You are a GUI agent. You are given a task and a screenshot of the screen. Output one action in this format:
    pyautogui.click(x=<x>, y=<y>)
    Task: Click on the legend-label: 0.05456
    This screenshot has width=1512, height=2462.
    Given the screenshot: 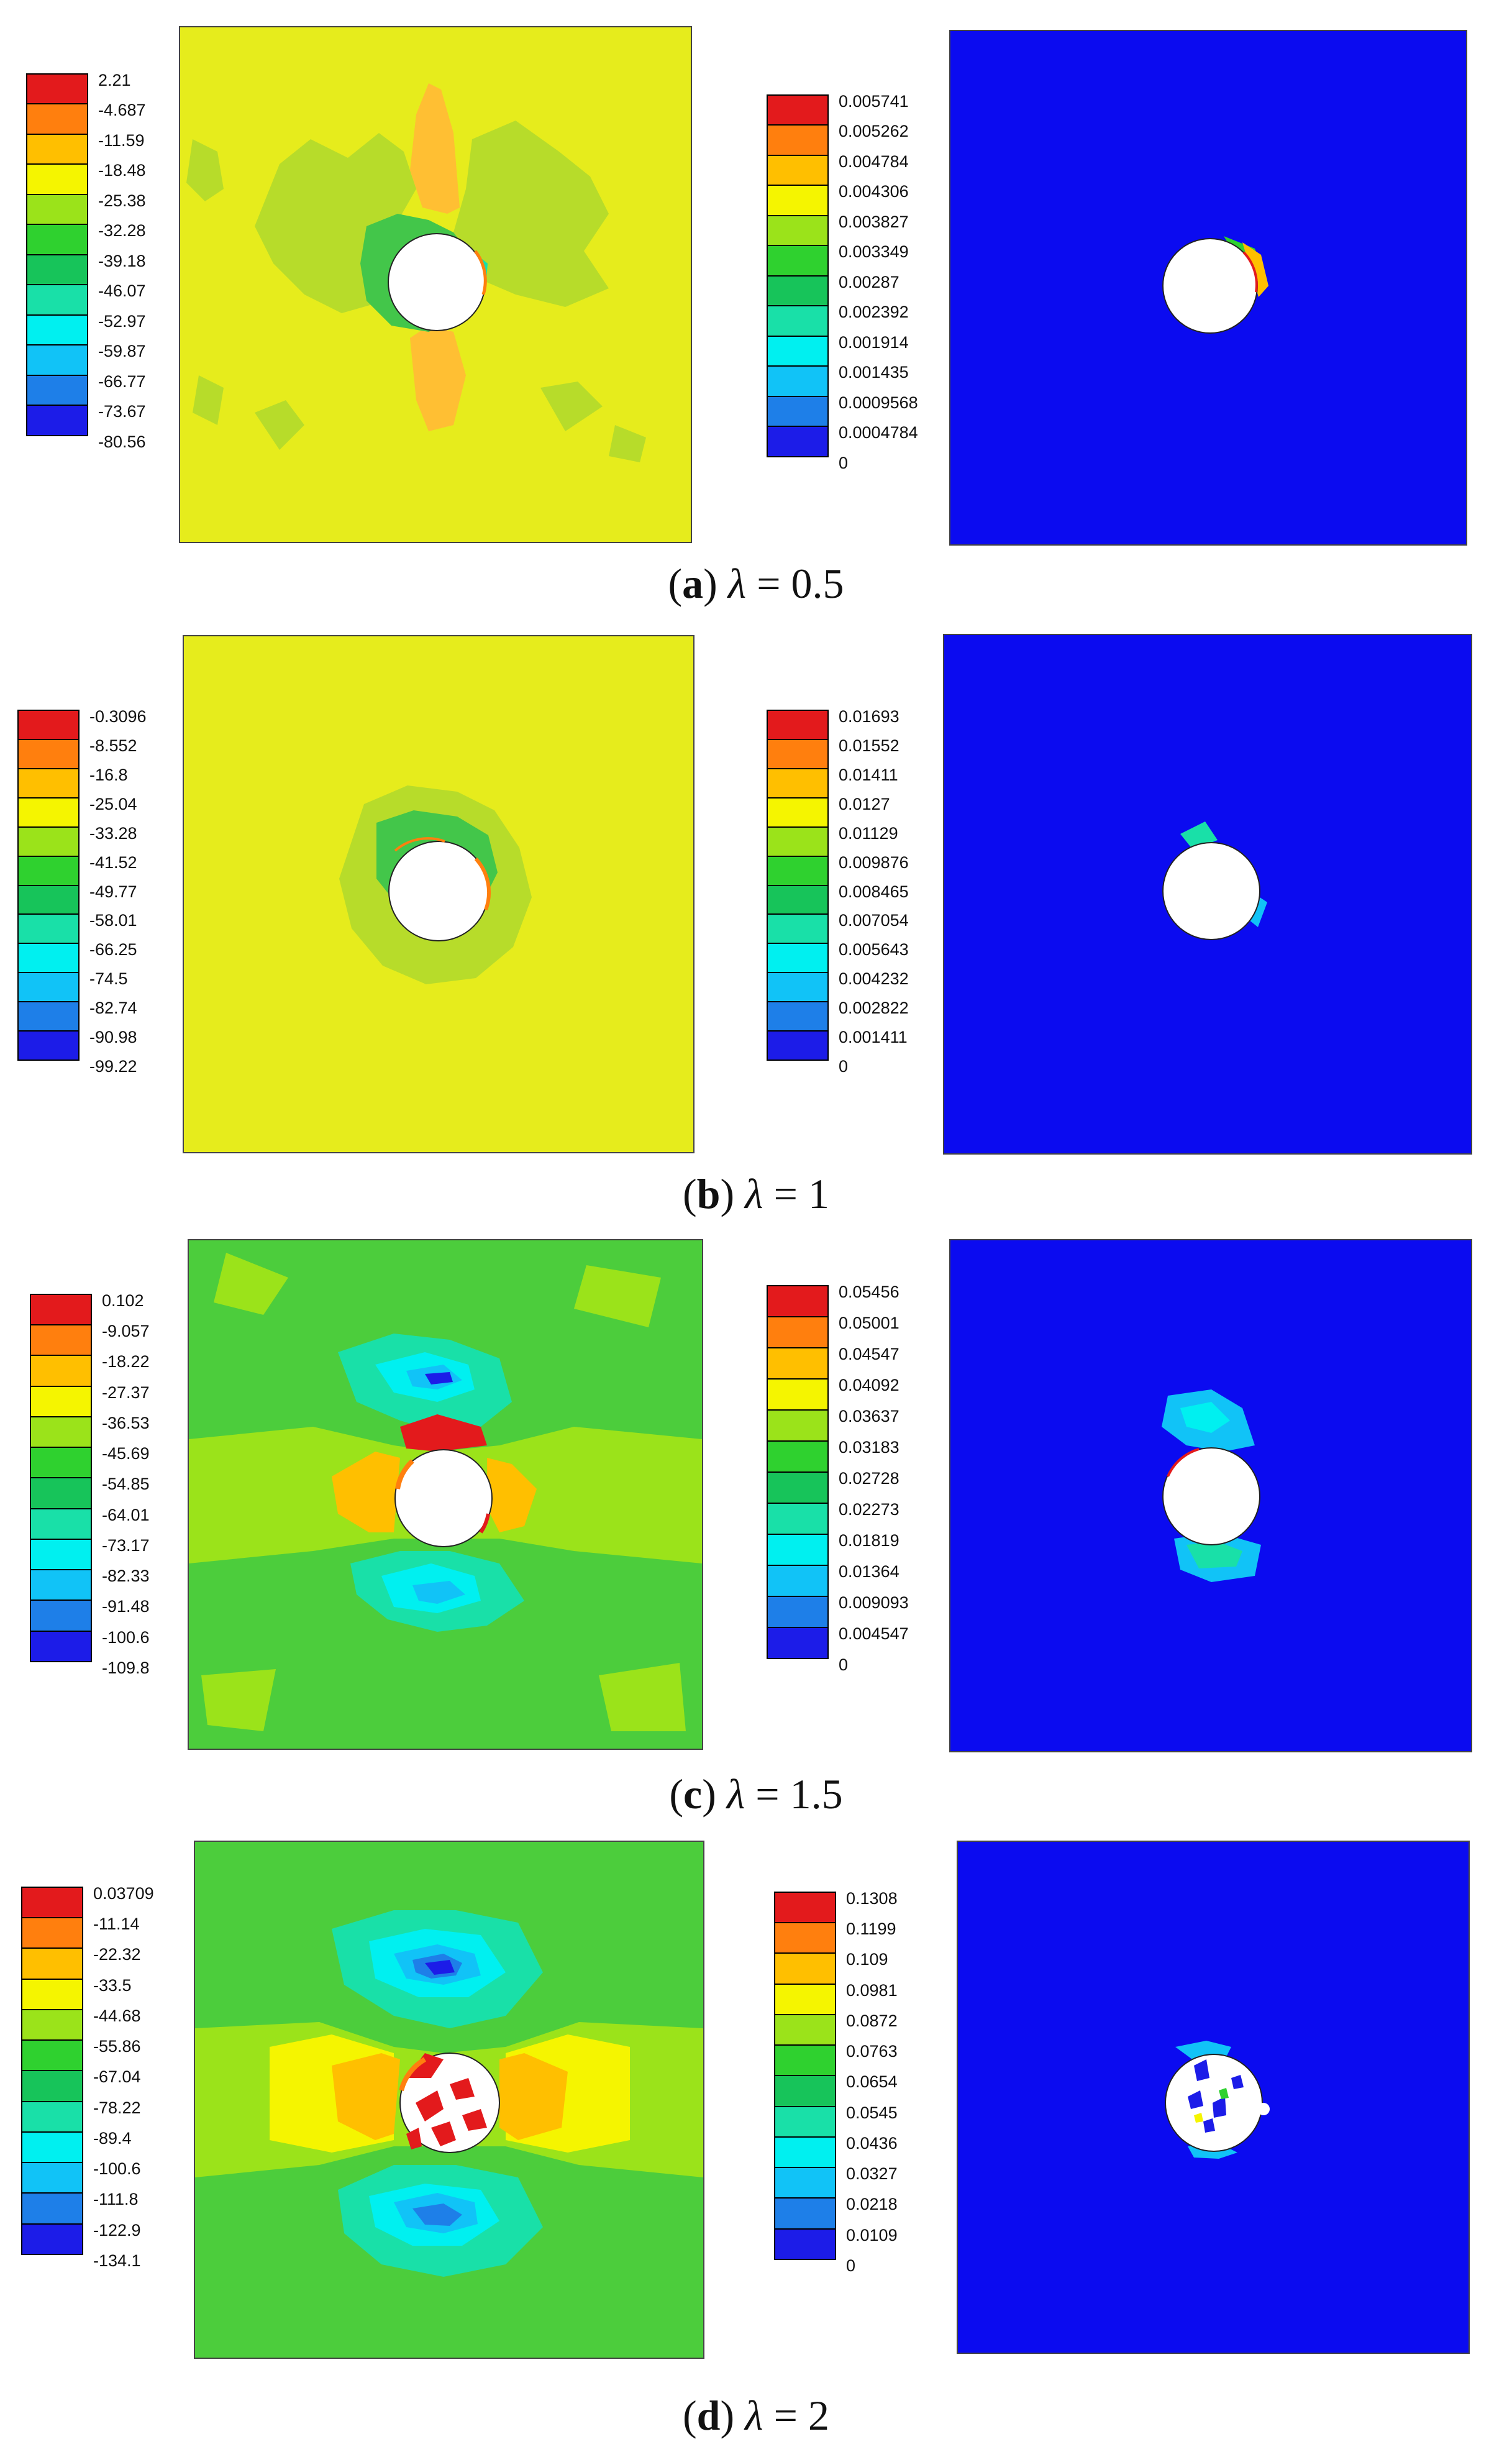 What is the action you would take?
    pyautogui.click(x=869, y=1292)
    